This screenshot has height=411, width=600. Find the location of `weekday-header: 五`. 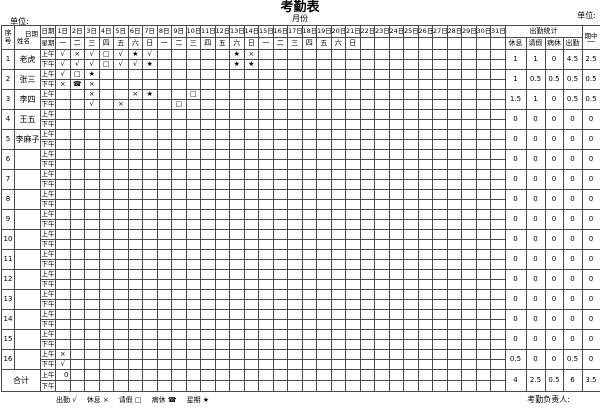

weekday-header: 五 is located at coordinates (222, 44).